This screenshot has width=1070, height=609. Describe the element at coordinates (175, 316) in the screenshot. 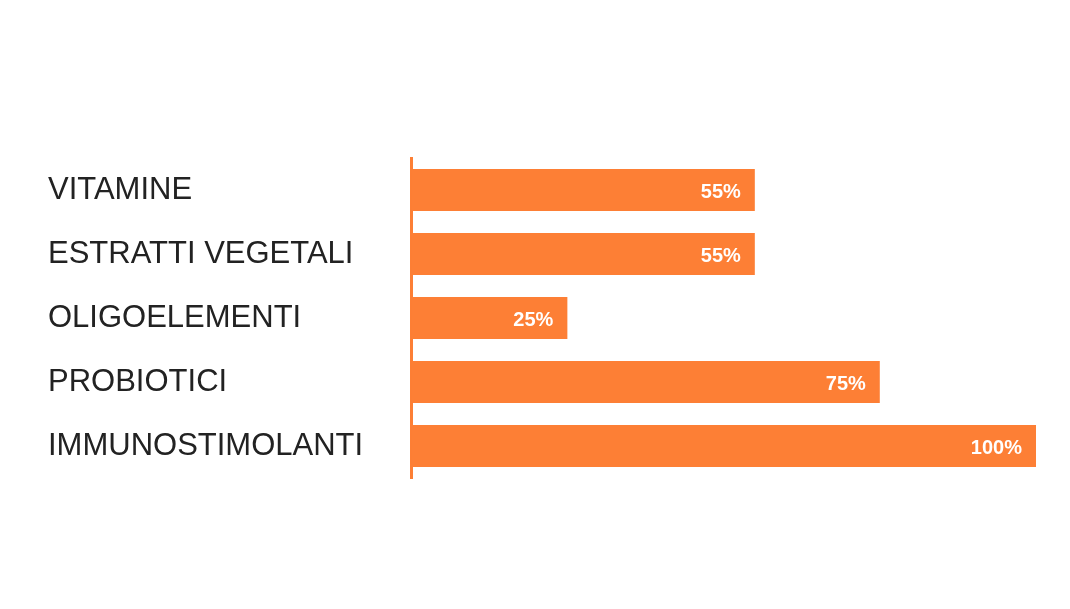

I see `y-tick-label: OLIGOELEMENTI` at that location.